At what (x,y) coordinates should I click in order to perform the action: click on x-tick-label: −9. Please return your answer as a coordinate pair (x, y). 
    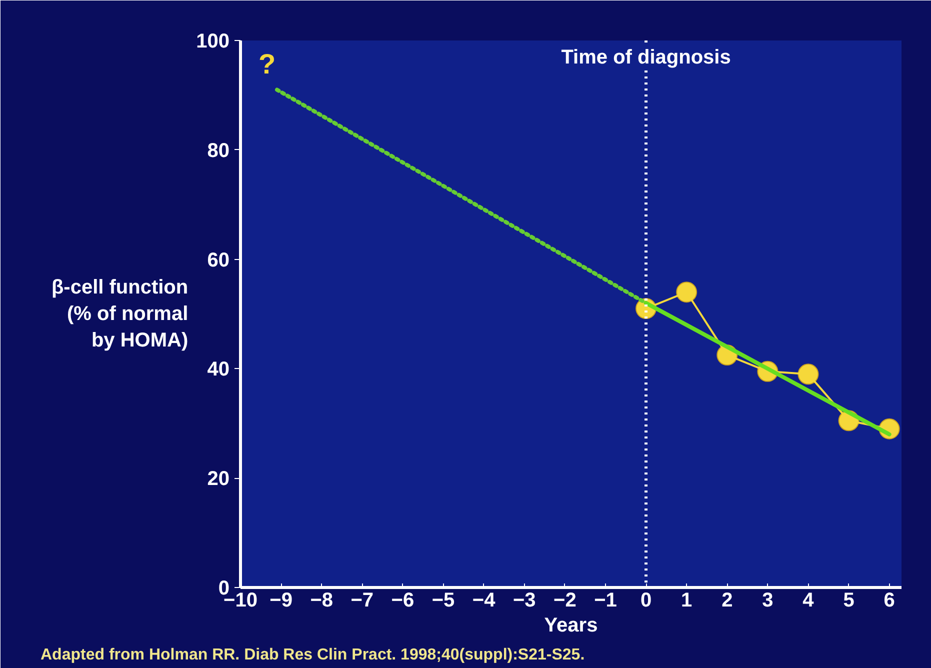
    Looking at the image, I should click on (281, 601).